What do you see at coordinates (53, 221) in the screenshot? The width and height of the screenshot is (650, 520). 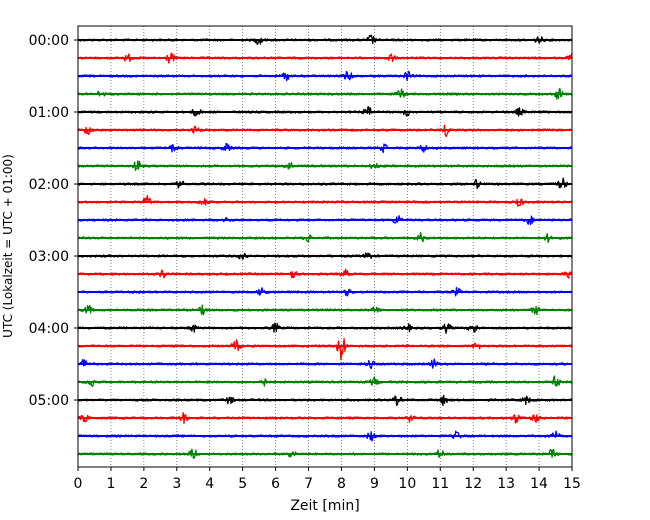 I see `y-axis-ticks: 00:00 01:00 02:00 03:00 04:00 05:00` at bounding box center [53, 221].